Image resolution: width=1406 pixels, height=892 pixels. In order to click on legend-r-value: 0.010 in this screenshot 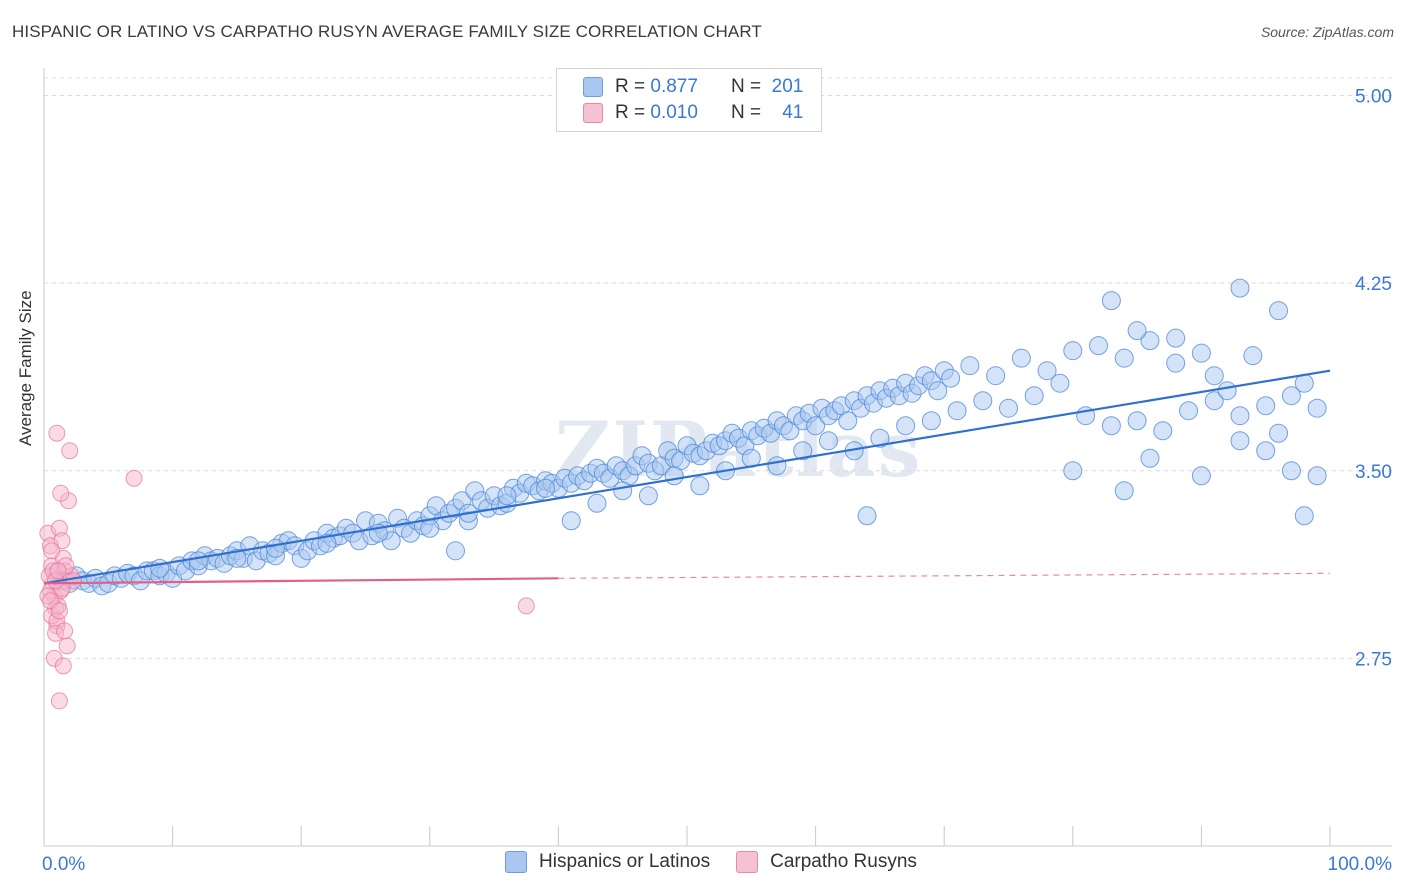, I will do `click(674, 112)`.